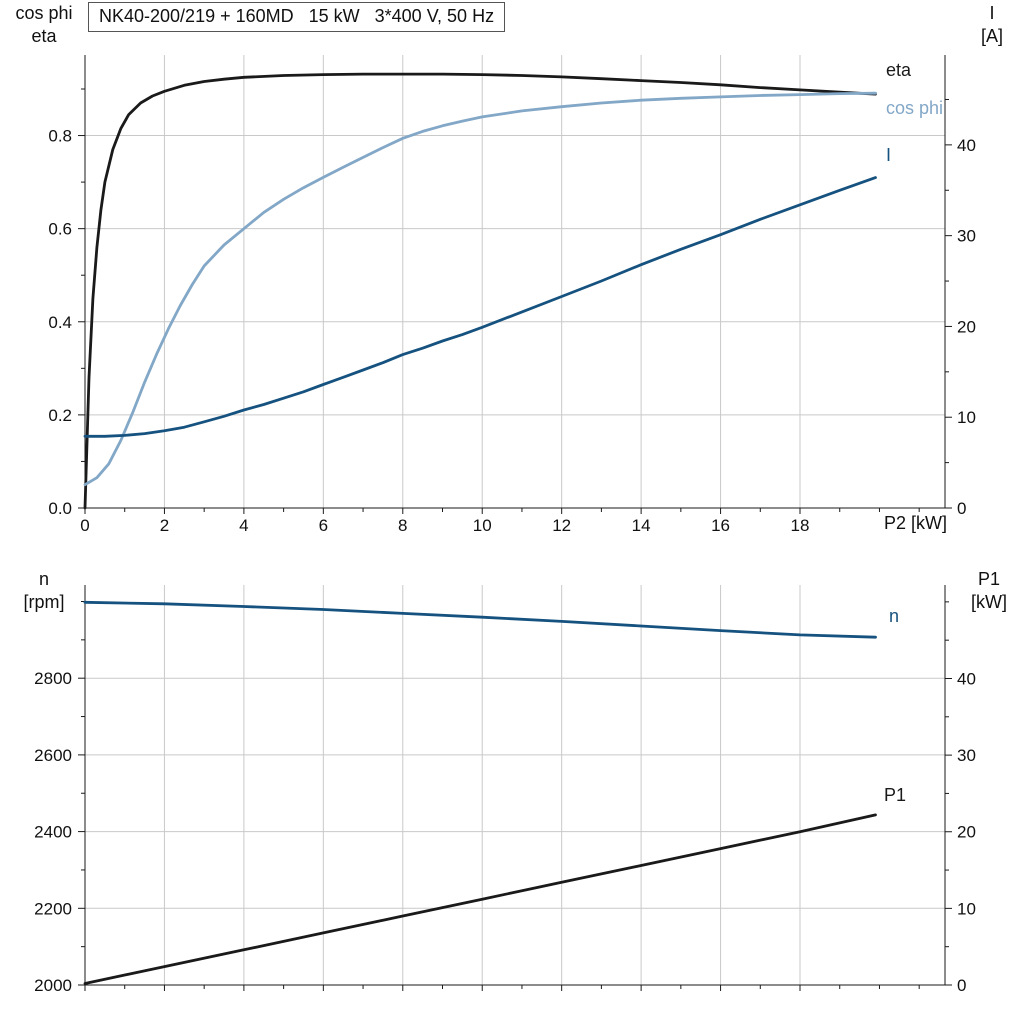 The image size is (1024, 1024). I want to click on current-axis-title: I, so click(992, 13).